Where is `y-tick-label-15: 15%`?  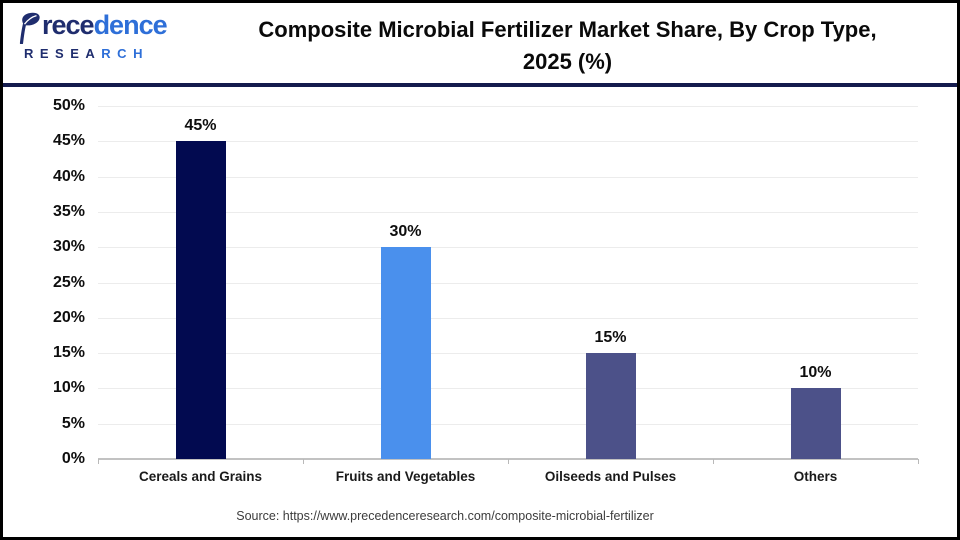 y-tick-label-15: 15% is located at coordinates (68, 353).